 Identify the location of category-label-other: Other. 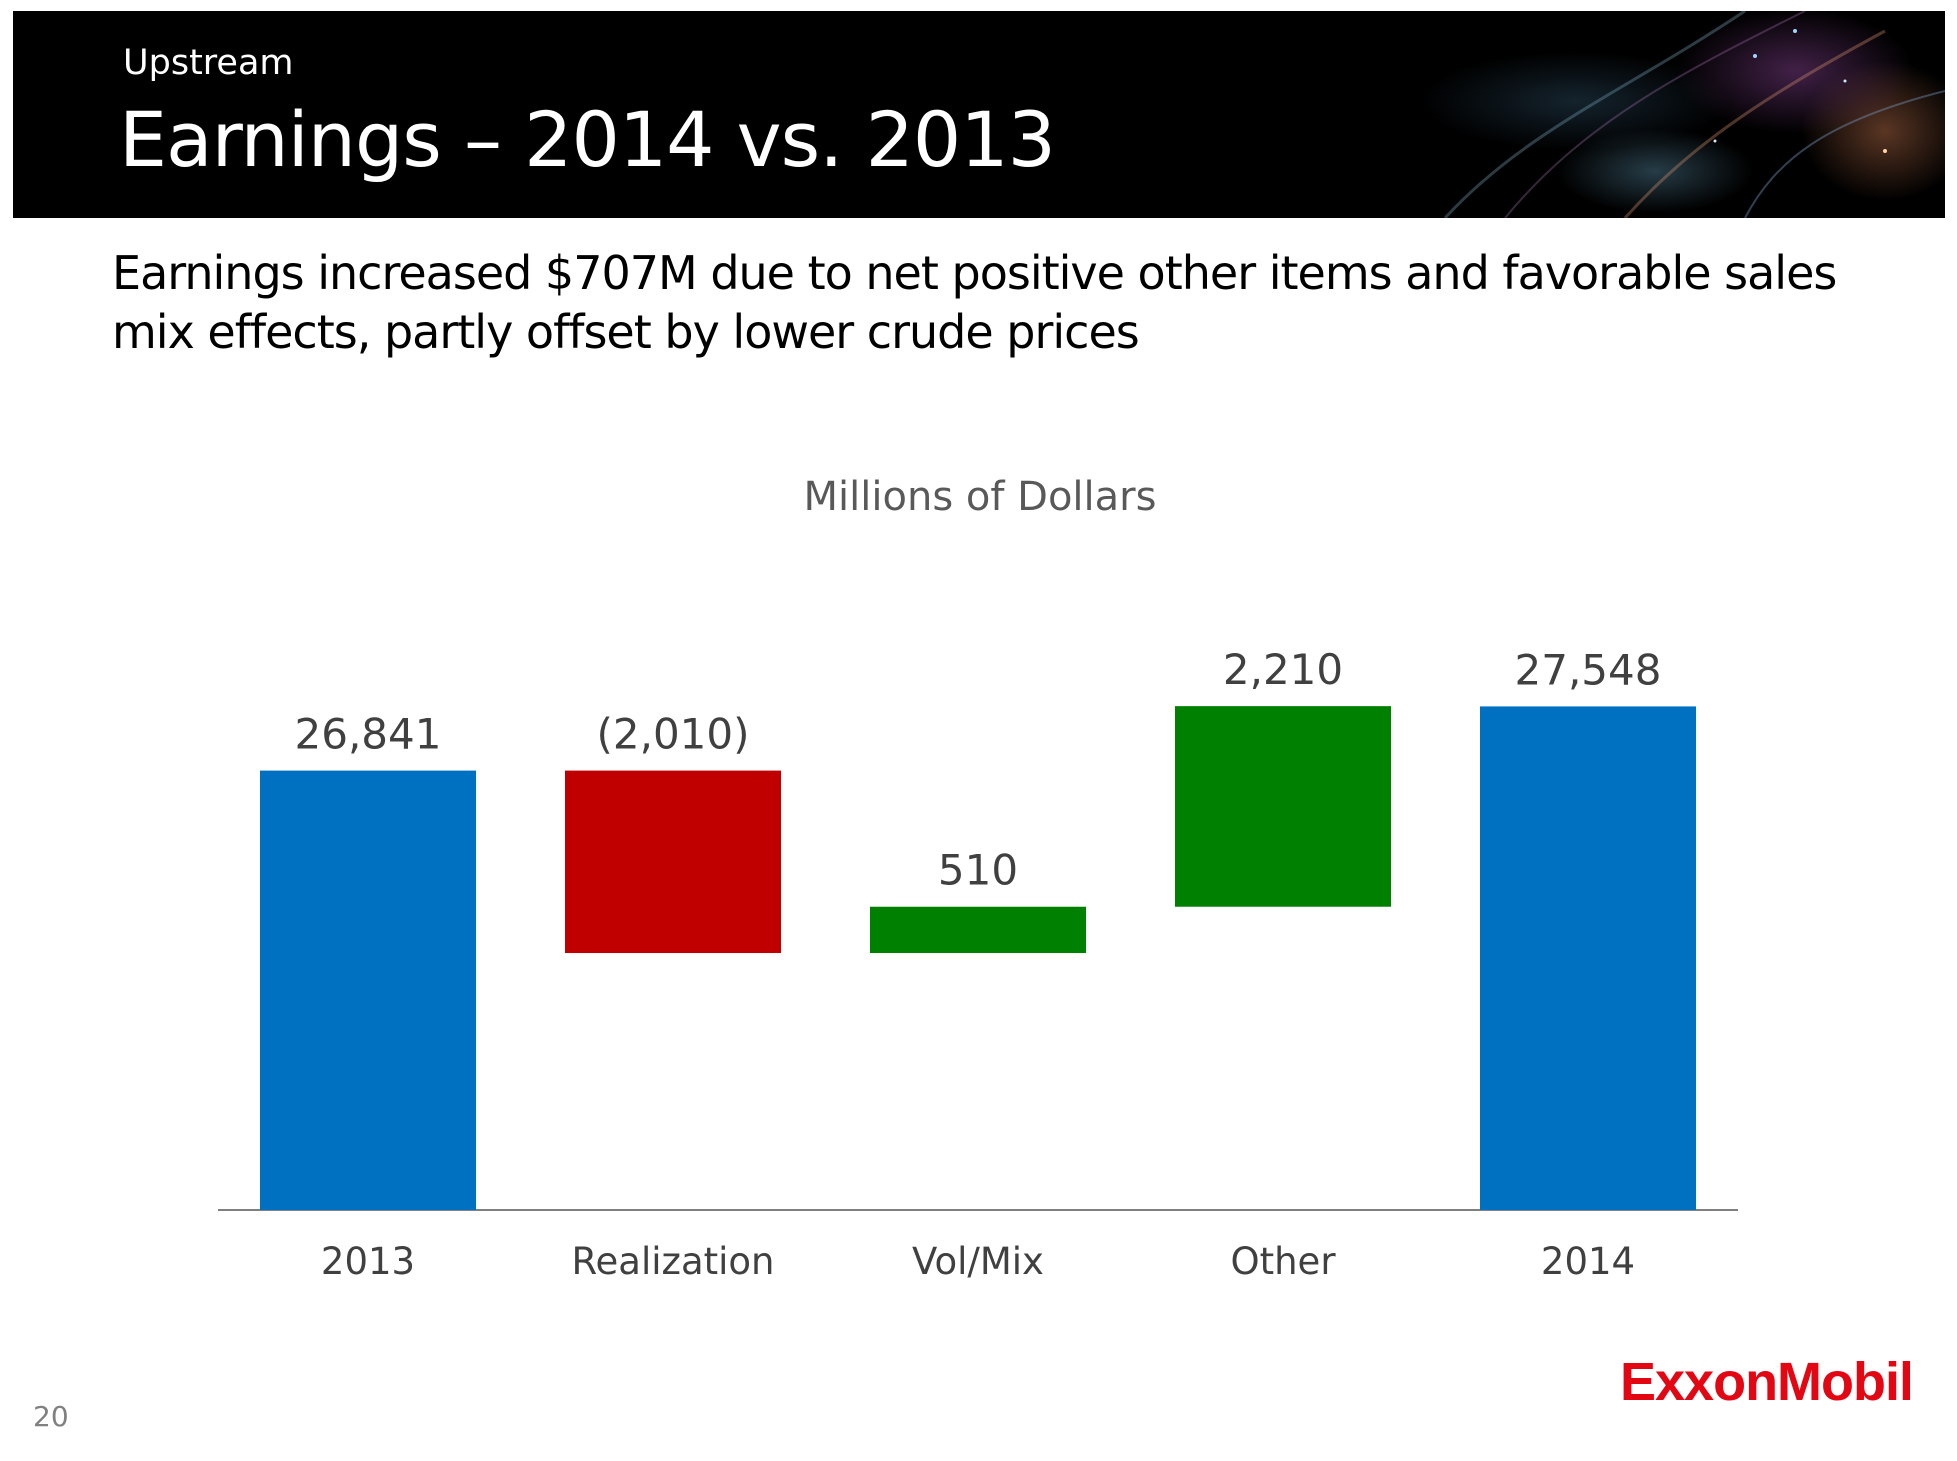
(1283, 1261).